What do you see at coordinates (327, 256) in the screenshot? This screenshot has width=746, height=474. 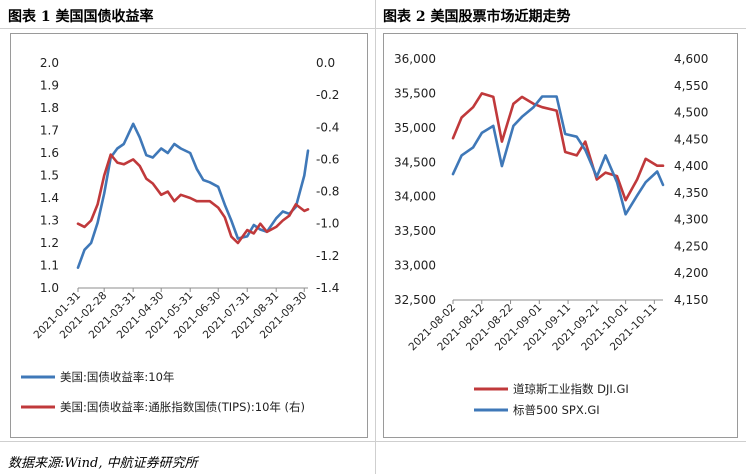 I see `y-right-tick-label: -1.2` at bounding box center [327, 256].